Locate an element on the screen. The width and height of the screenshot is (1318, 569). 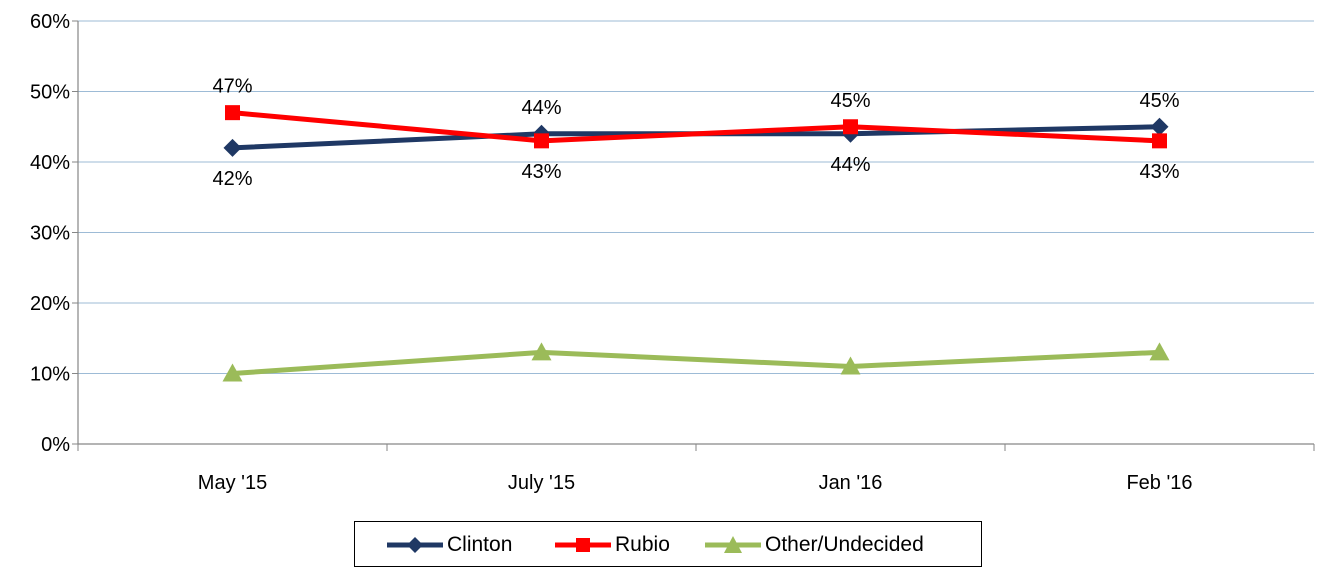
series-line-clinton is located at coordinates (696, 137).